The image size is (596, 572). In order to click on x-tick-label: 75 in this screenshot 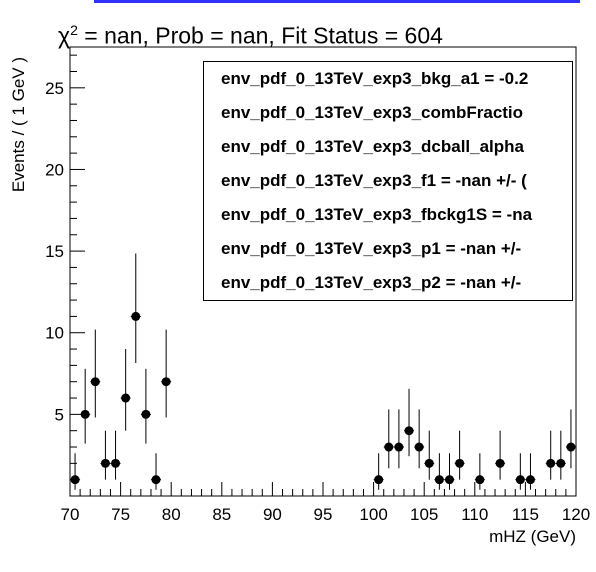, I will do `click(120, 514)`.